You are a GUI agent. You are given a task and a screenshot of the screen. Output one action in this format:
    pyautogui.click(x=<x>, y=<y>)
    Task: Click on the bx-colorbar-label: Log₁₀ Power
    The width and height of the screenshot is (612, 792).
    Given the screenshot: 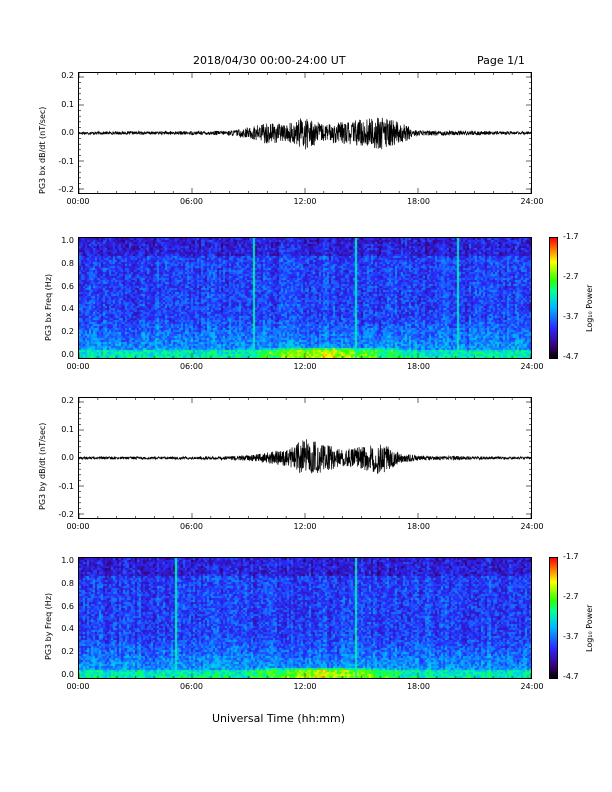 What is the action you would take?
    pyautogui.click(x=589, y=308)
    